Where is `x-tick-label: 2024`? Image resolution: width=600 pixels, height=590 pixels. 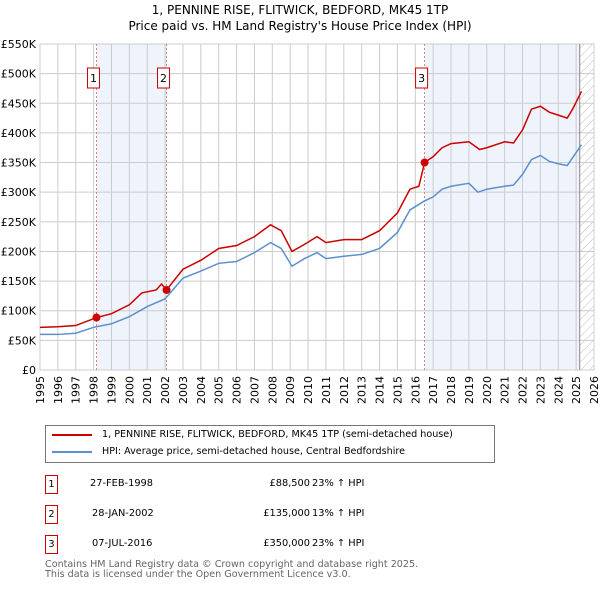
x-tick-label: 2024 is located at coordinates (558, 390).